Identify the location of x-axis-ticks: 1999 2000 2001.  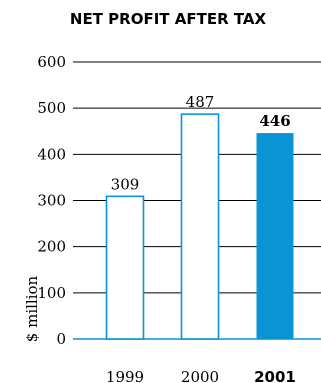
(201, 375).